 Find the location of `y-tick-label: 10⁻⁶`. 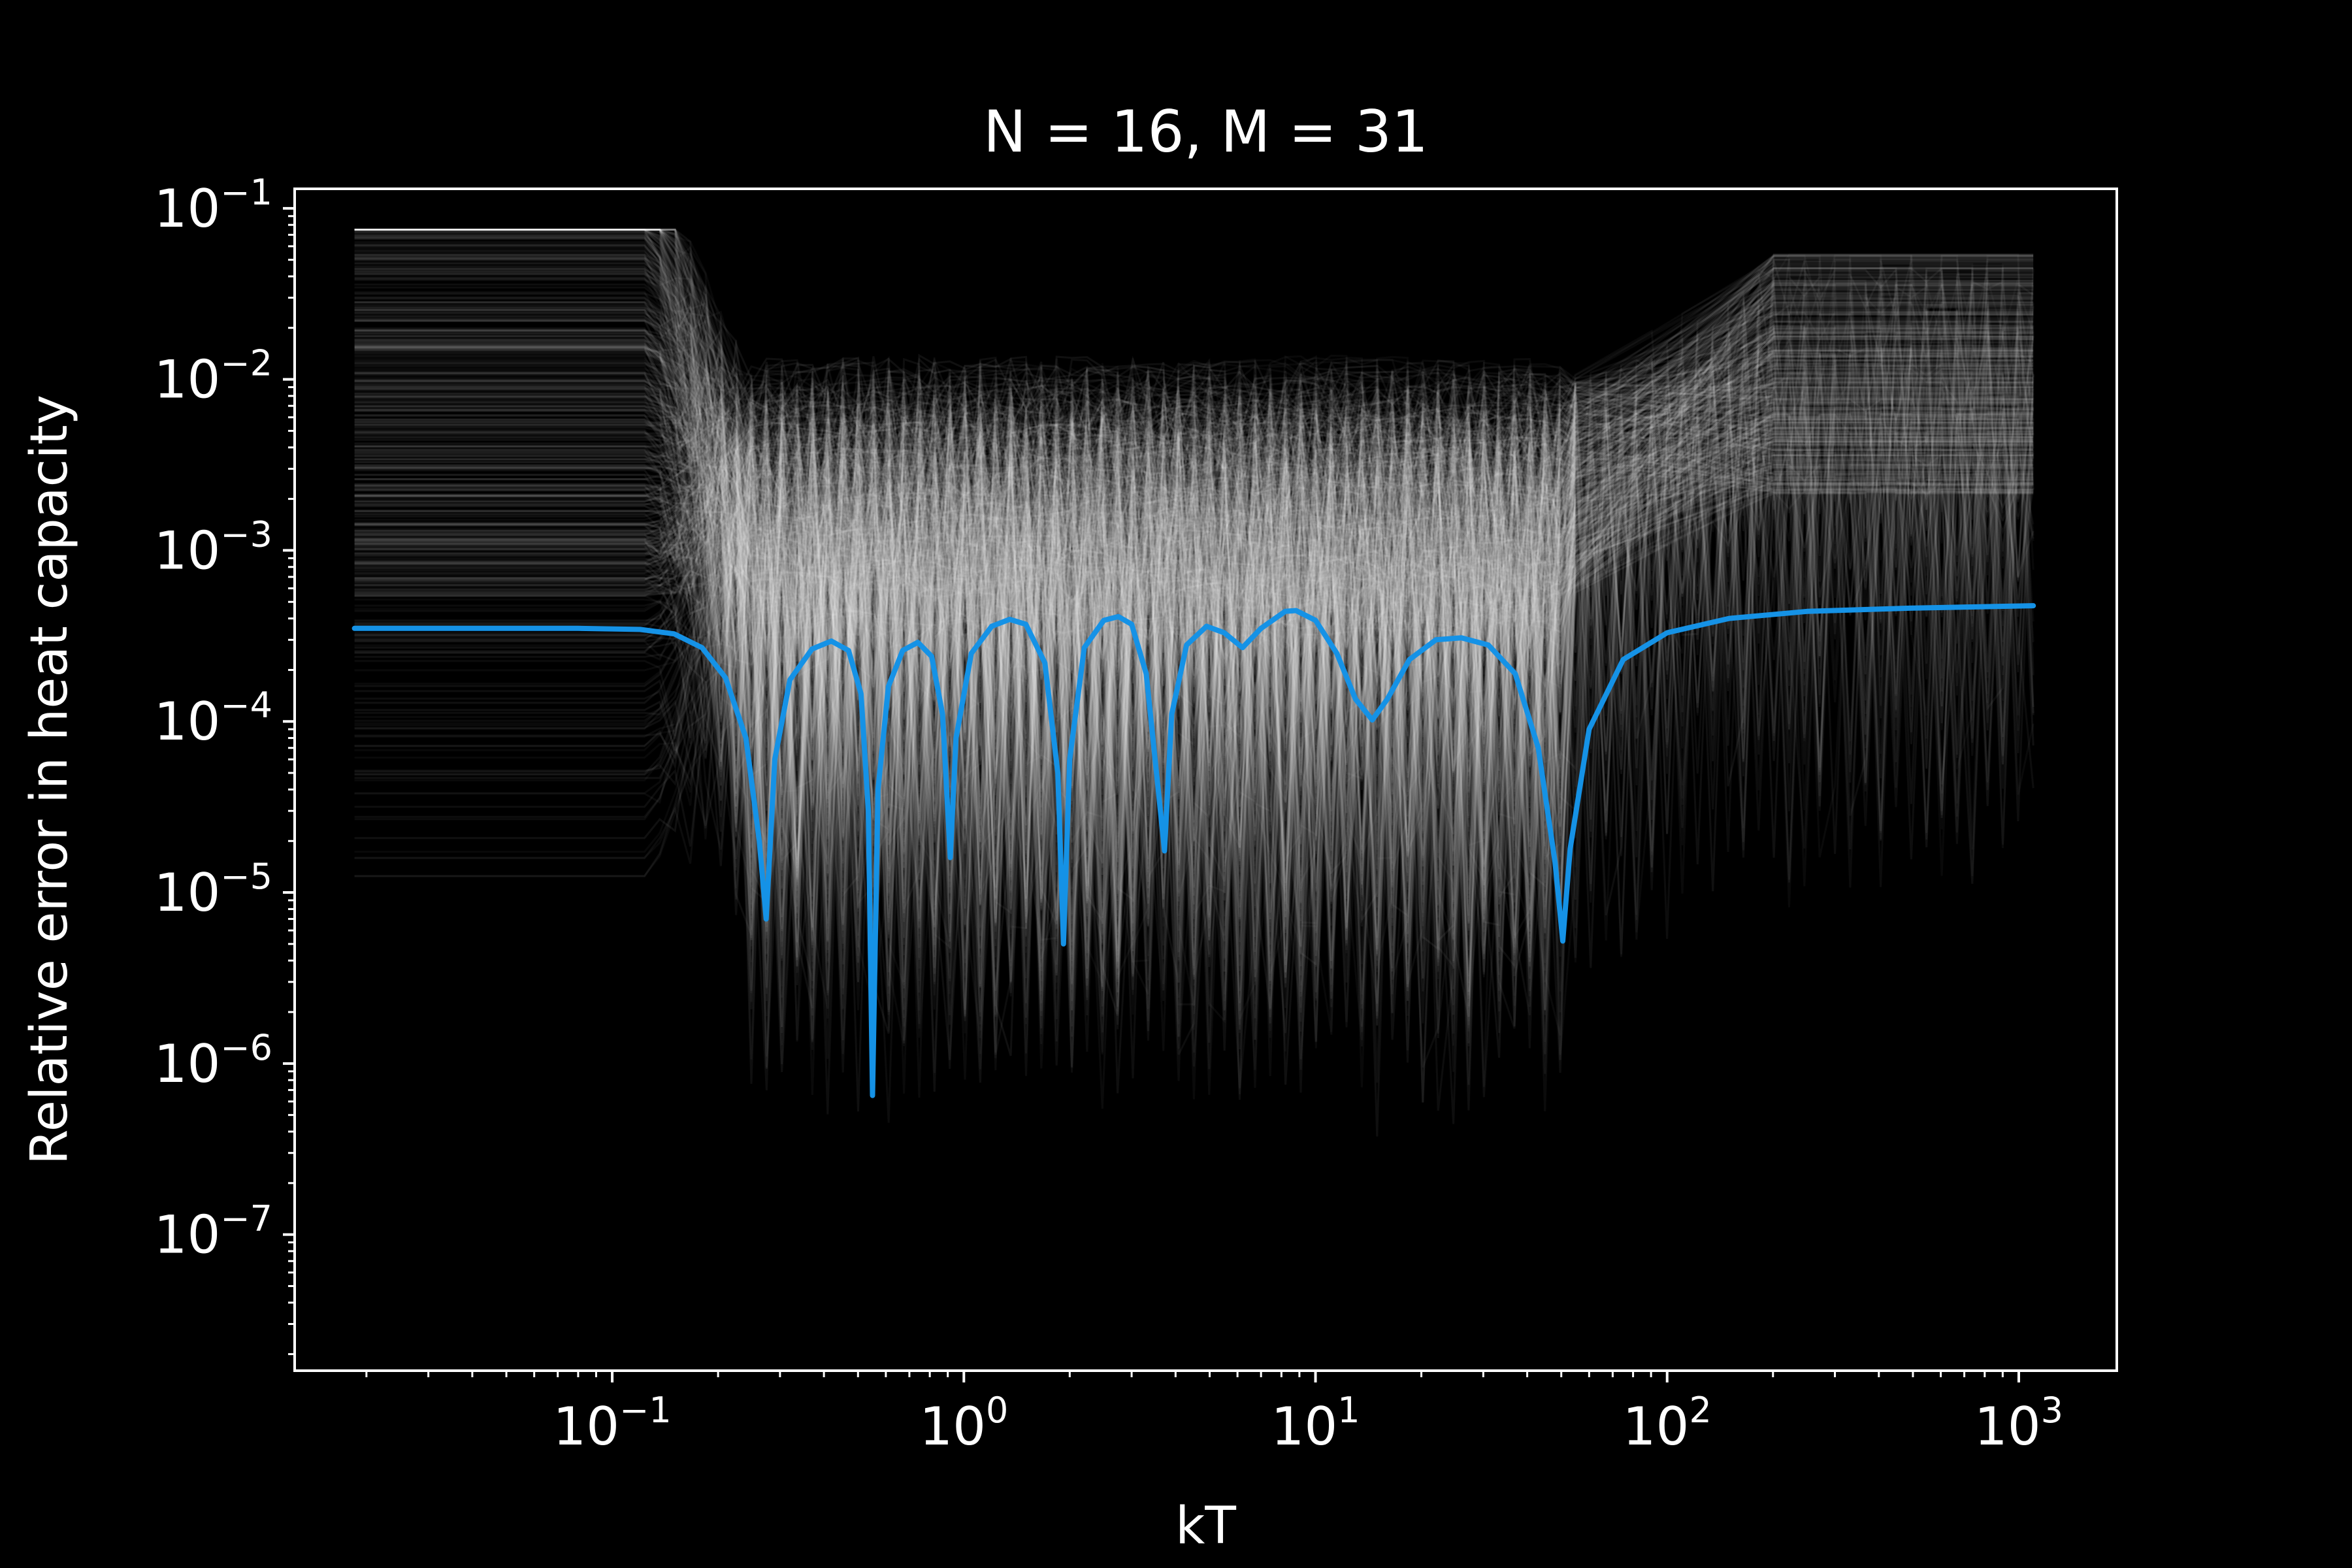

y-tick-label: 10⁻⁶ is located at coordinates (213, 1060).